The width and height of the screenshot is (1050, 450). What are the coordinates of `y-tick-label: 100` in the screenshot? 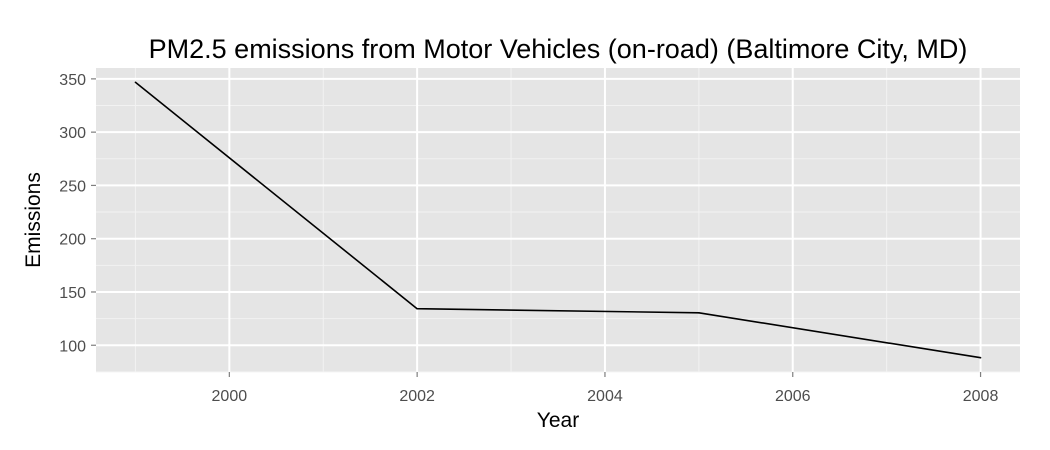 It's located at (72, 346).